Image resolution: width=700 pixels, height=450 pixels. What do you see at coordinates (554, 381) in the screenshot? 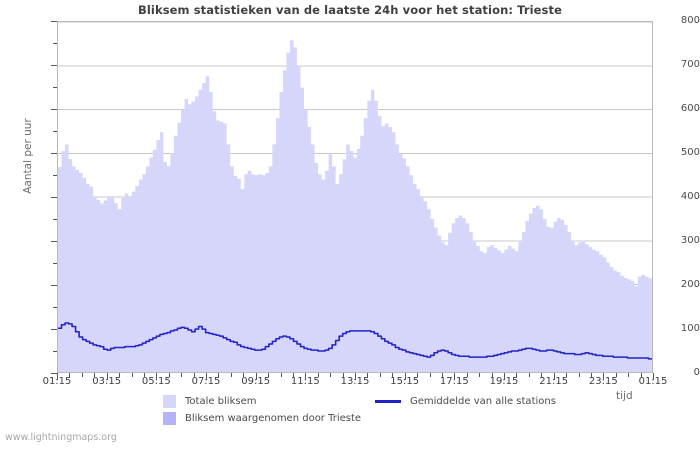
I see `x-axis-tick-label: 21:15` at bounding box center [554, 381].